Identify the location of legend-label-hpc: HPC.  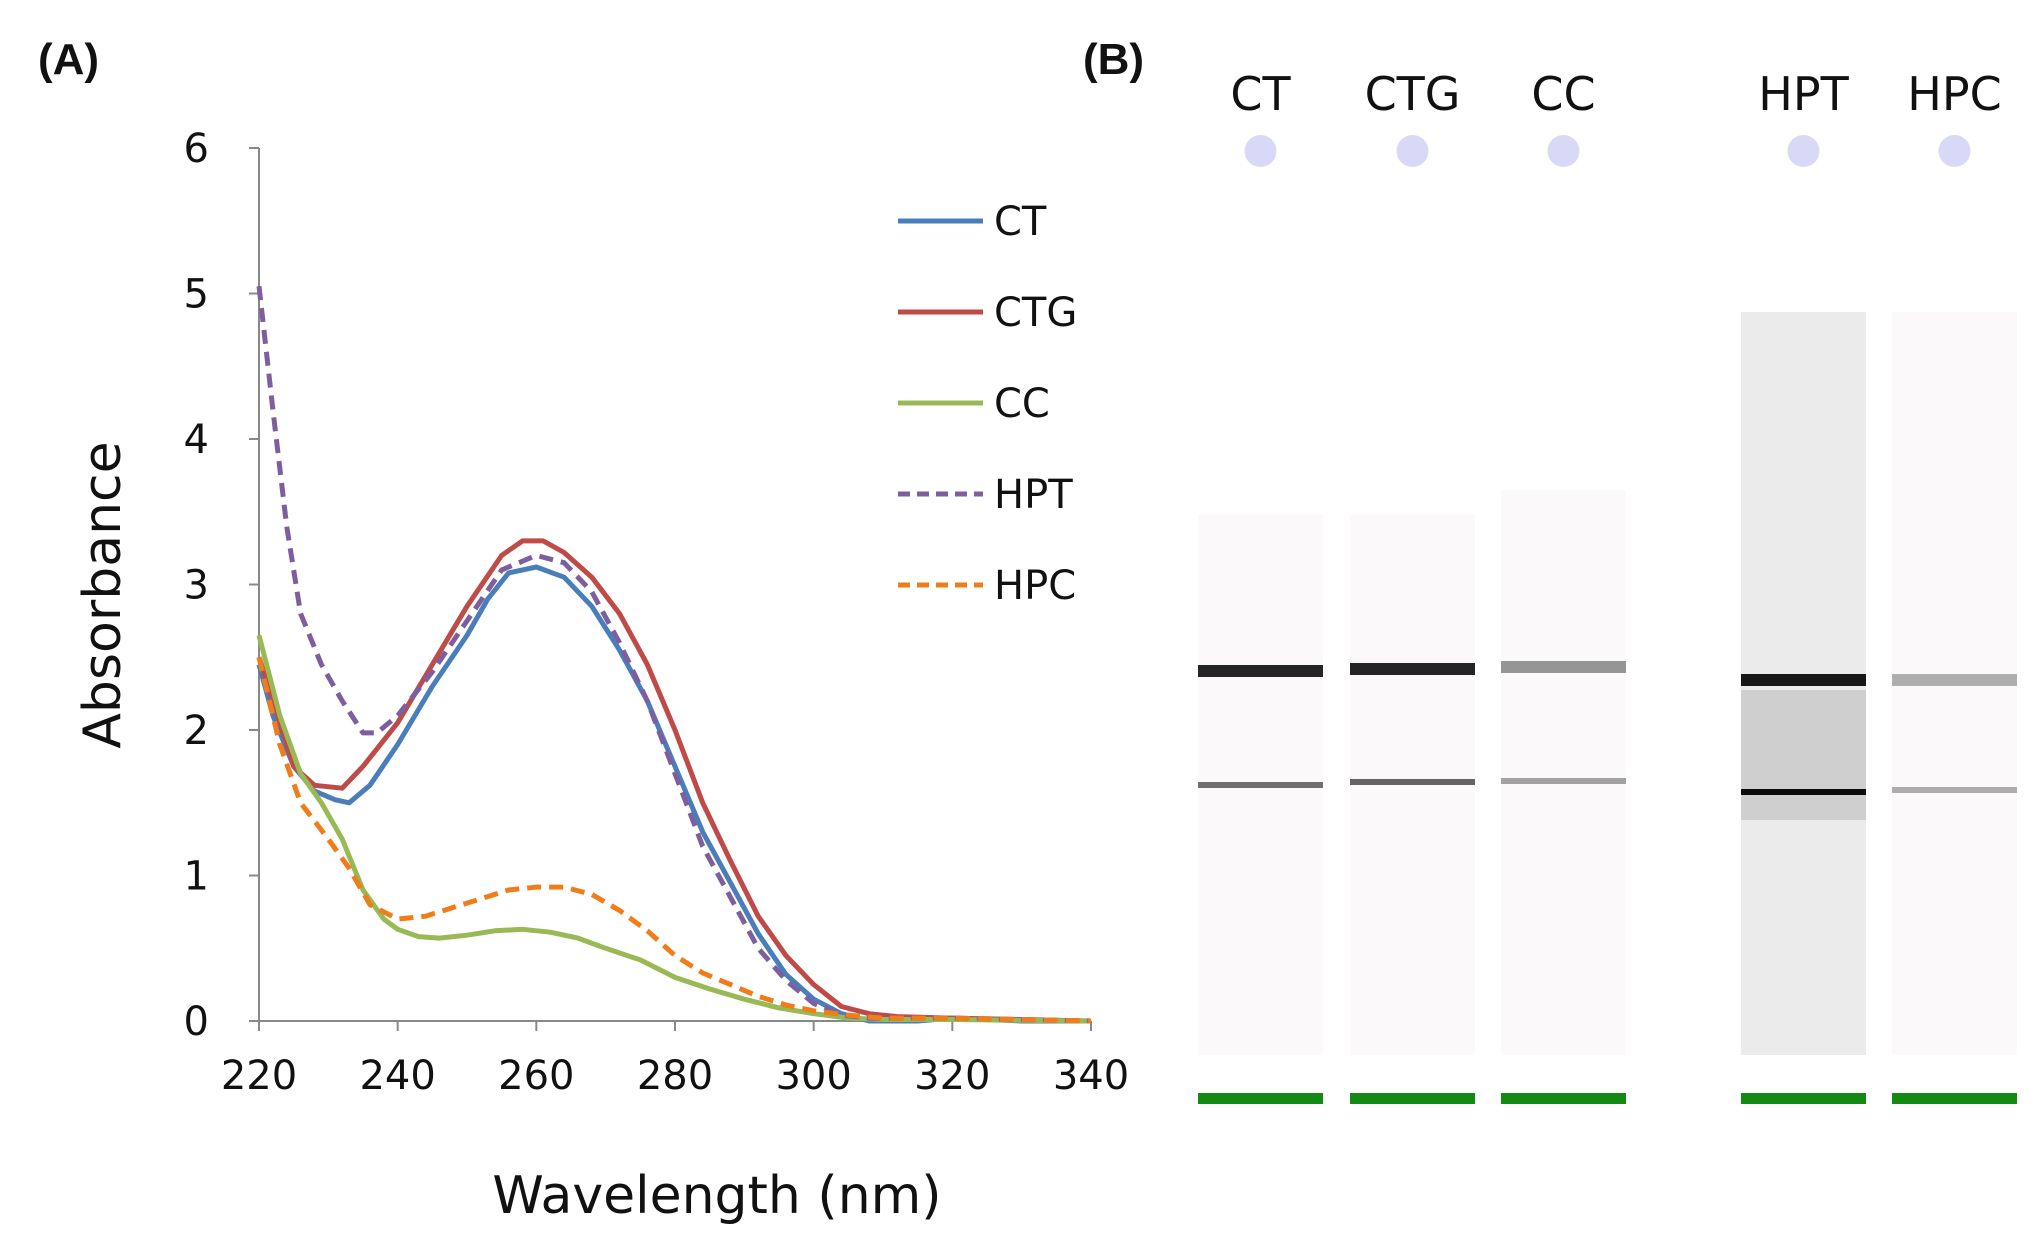
(1035, 586).